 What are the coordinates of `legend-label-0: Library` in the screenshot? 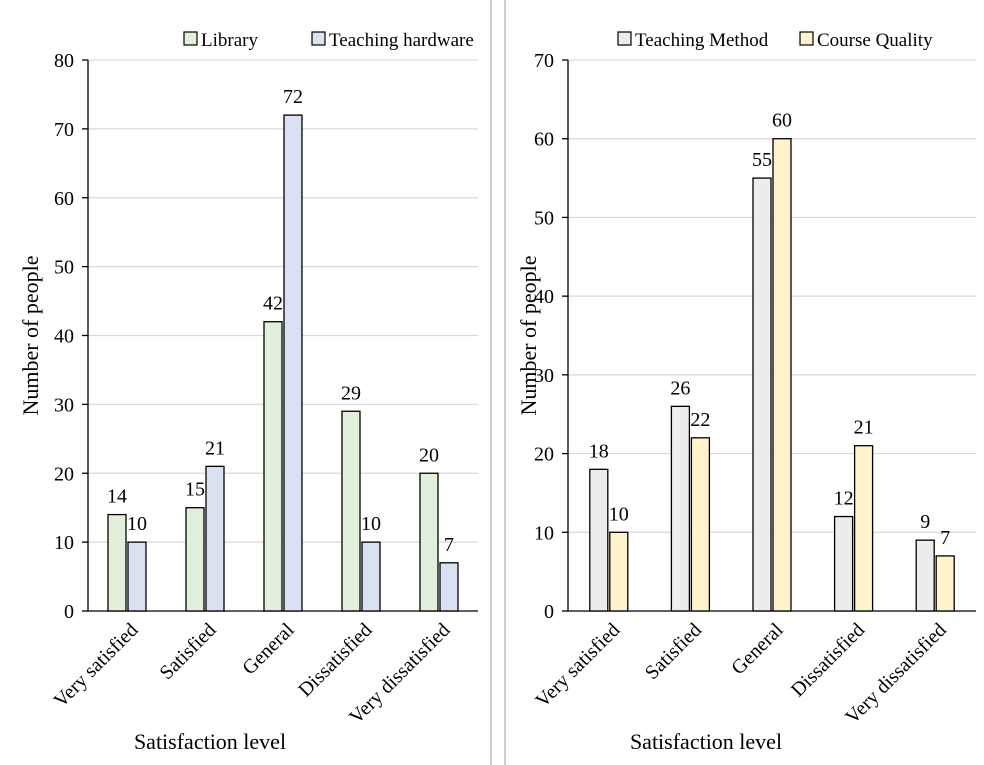 It's located at (229, 40).